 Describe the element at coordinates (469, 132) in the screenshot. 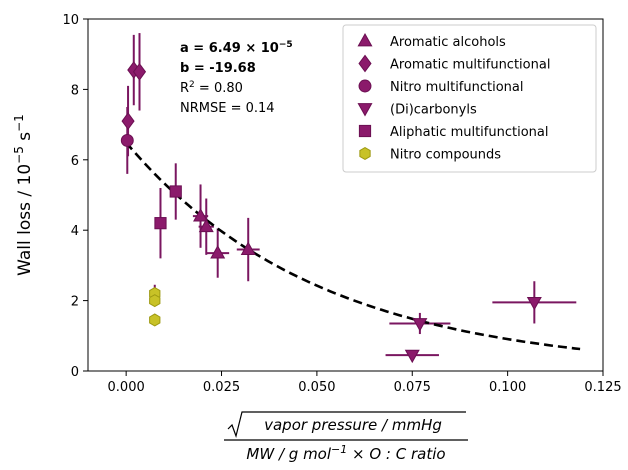

I see `legend-label: Aliphatic multifunctional` at that location.